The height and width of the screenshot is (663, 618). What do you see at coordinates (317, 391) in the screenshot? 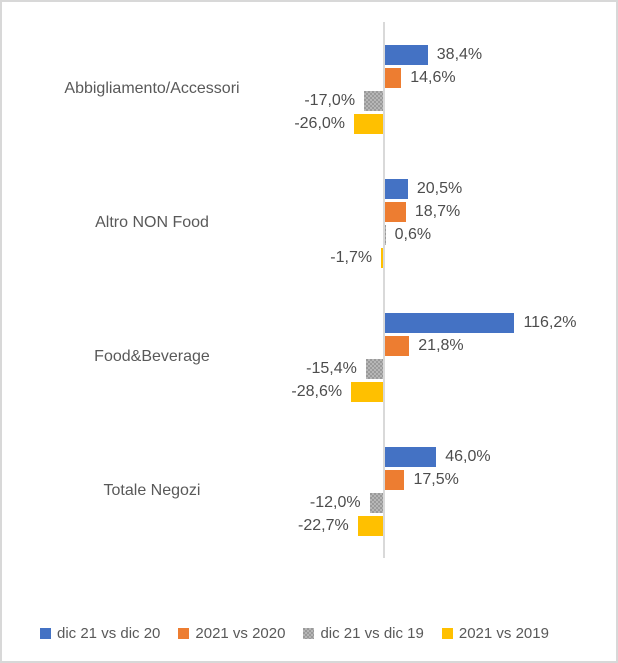
I see `value-label: -28,6%` at bounding box center [317, 391].